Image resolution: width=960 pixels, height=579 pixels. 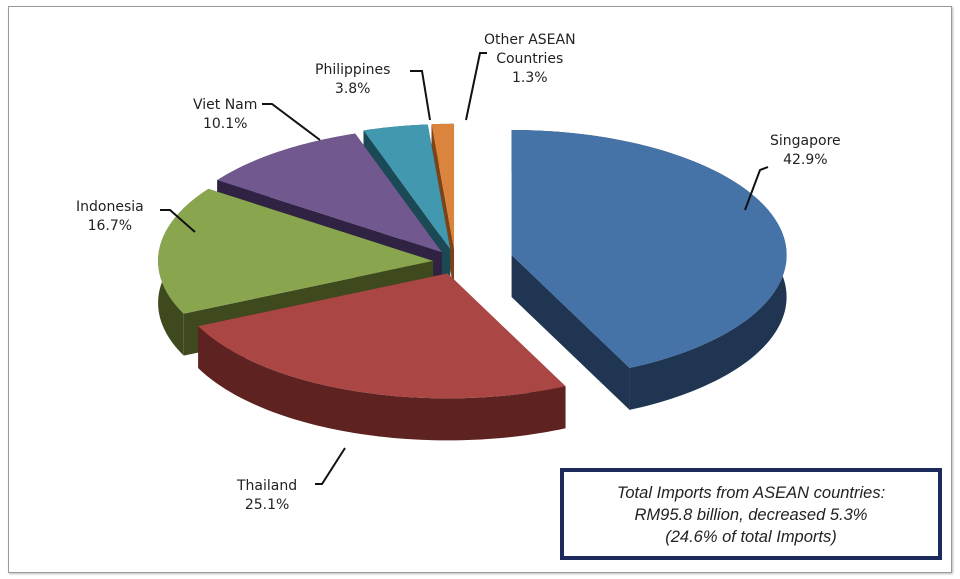 What do you see at coordinates (529, 78) in the screenshot?
I see `label-value: 1.3%` at bounding box center [529, 78].